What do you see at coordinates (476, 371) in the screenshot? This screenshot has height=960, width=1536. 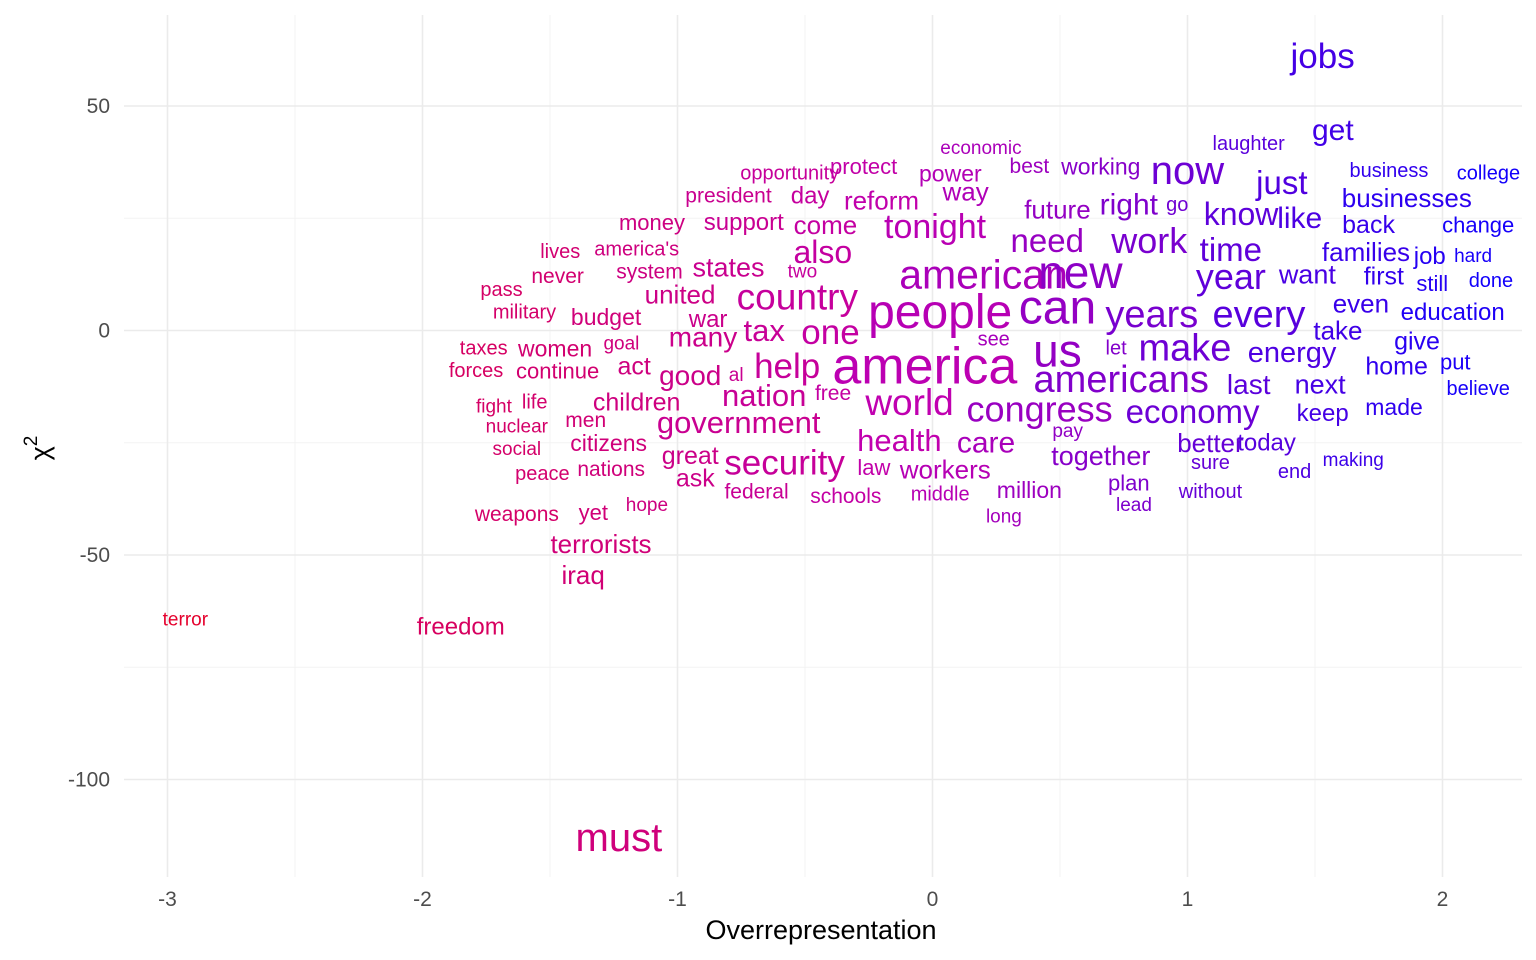 I see `word-point: forces` at bounding box center [476, 371].